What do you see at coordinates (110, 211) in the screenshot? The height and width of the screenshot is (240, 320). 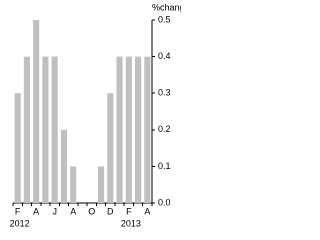 I see `x-tick-label: D` at bounding box center [110, 211].